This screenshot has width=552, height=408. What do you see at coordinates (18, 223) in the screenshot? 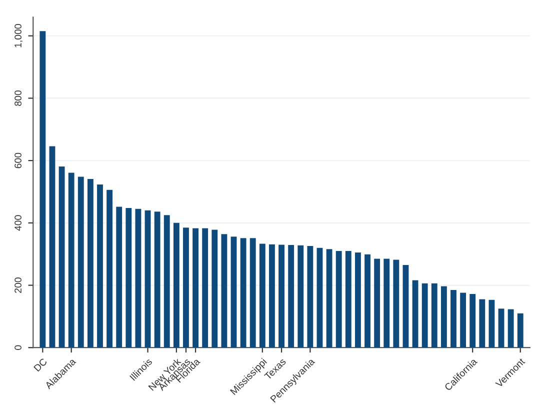
I see `y-tick-label: 400` at bounding box center [18, 223].